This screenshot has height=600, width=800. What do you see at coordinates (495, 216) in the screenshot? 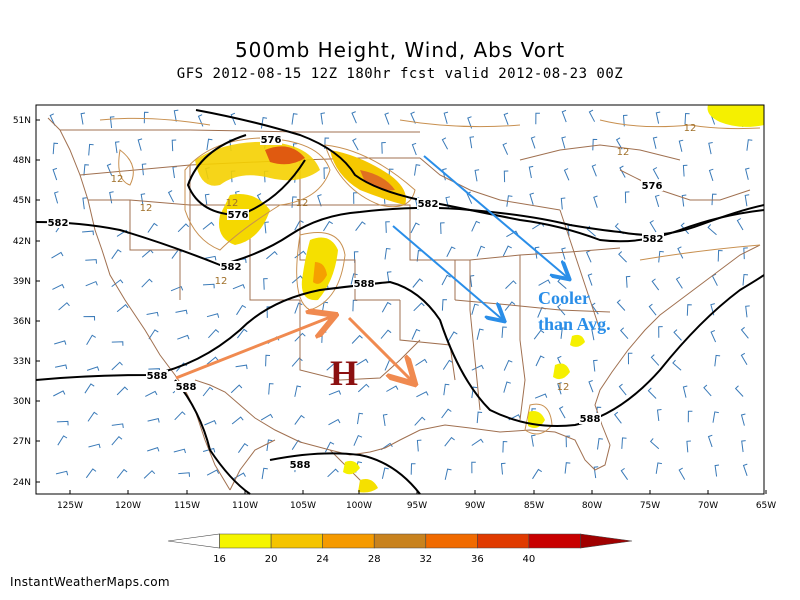
I see `blue-arrow-northeast` at bounding box center [495, 216].